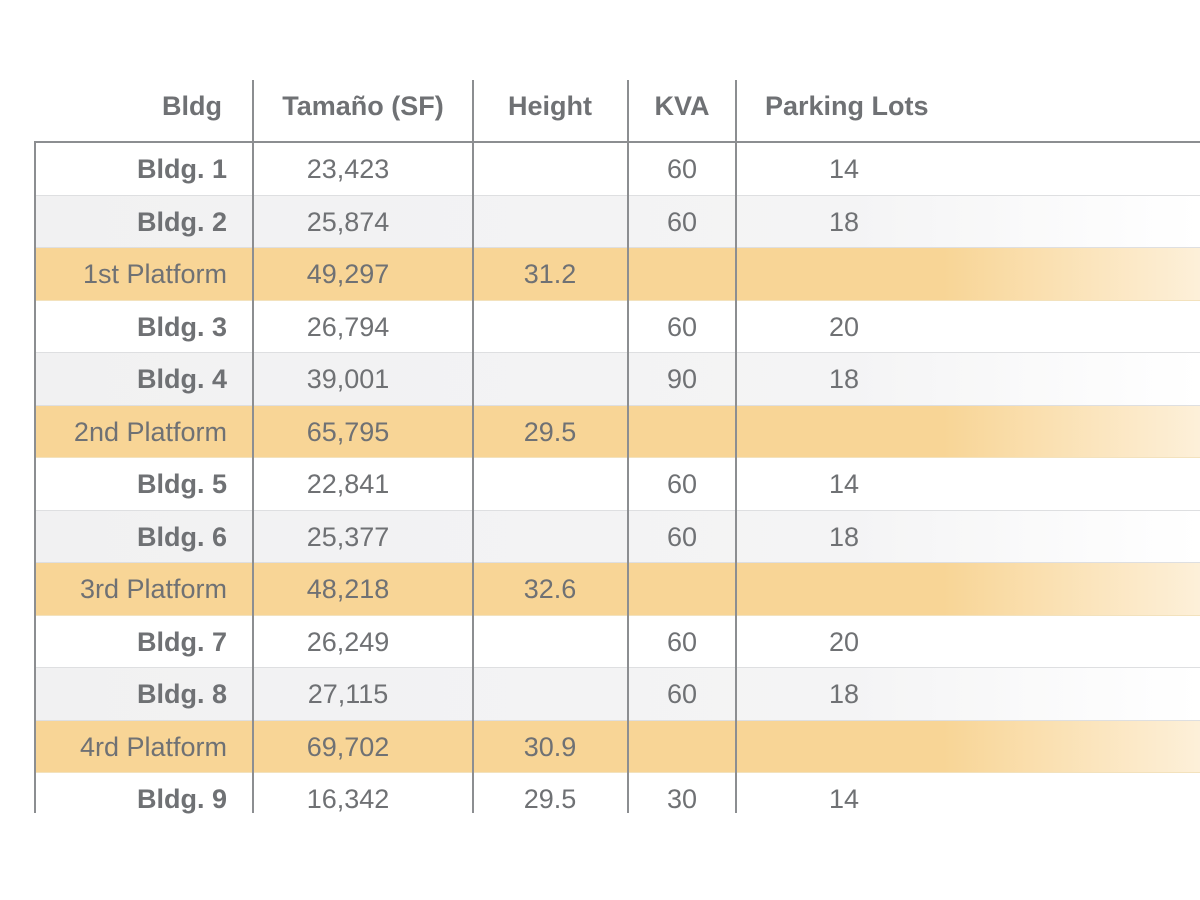 Image resolution: width=1200 pixels, height=900 pixels. What do you see at coordinates (682, 379) in the screenshot?
I see `cell-kva: 90` at bounding box center [682, 379].